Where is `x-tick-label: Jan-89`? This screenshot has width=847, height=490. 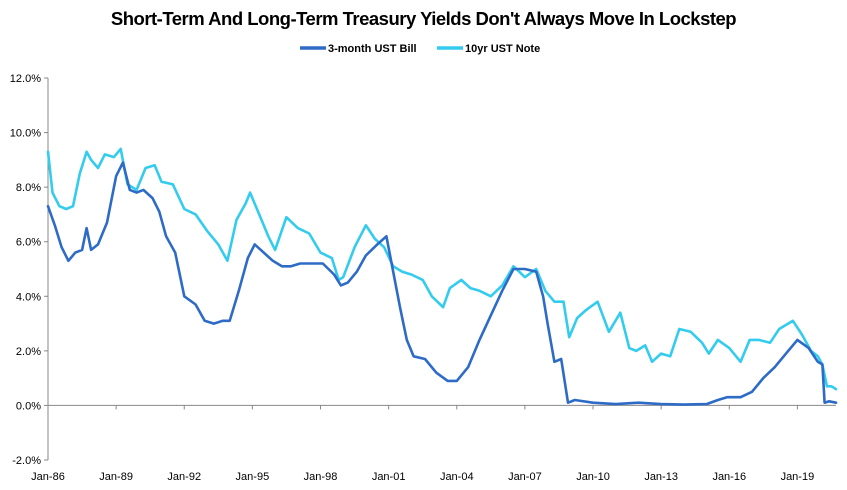
x-tick-label: Jan-89 is located at coordinates (116, 477).